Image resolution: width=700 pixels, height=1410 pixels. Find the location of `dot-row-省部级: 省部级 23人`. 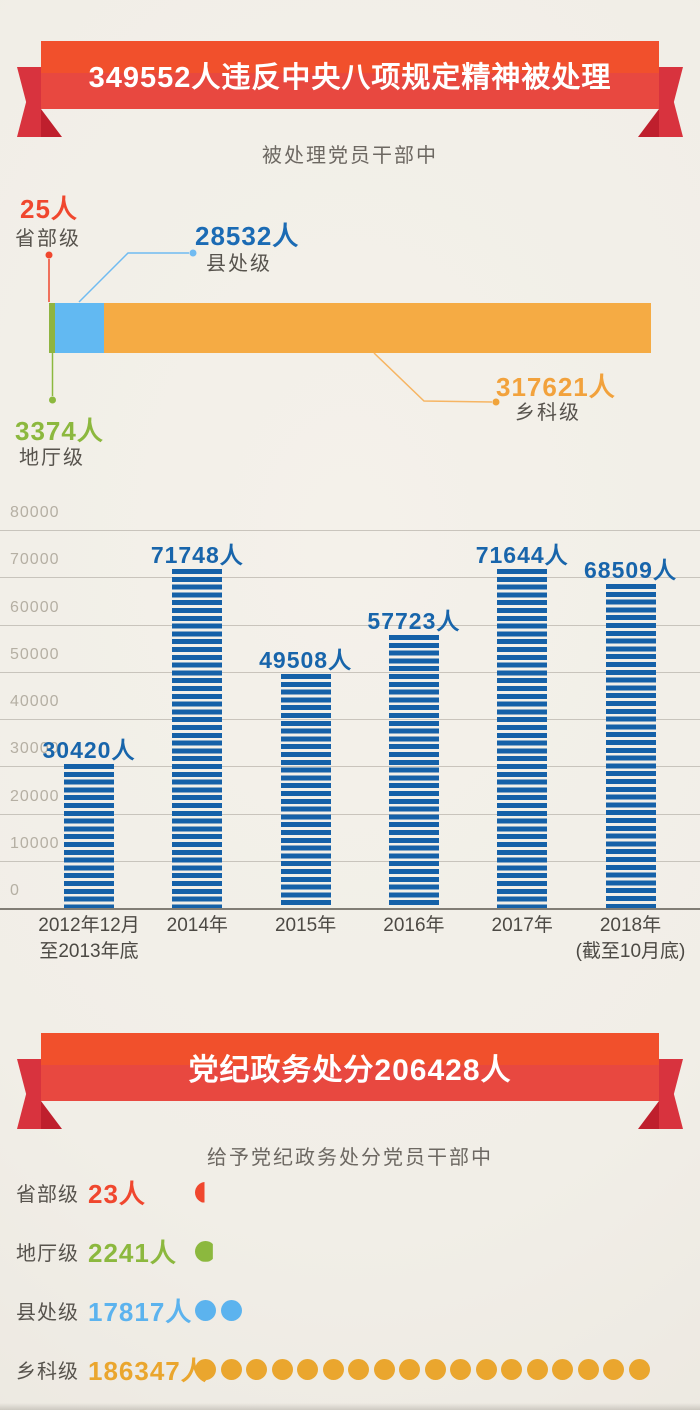

dot-row-省部级: 省部级 23人 is located at coordinates (358, 1193).